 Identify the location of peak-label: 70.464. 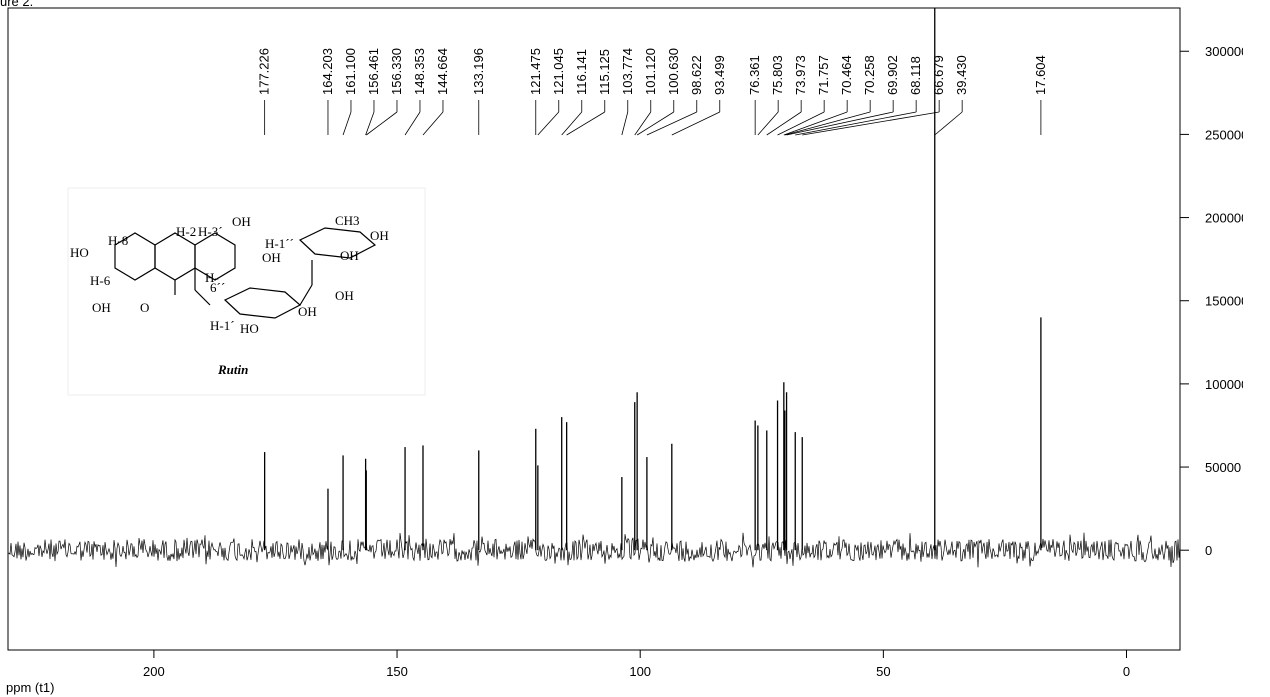
(846, 75).